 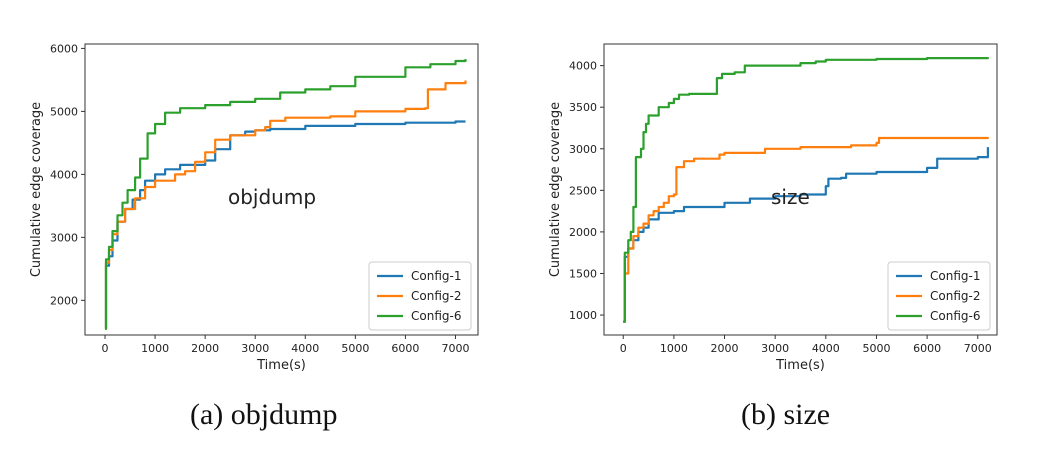 What do you see at coordinates (583, 107) in the screenshot?
I see `y-tick-label: 3500` at bounding box center [583, 107].